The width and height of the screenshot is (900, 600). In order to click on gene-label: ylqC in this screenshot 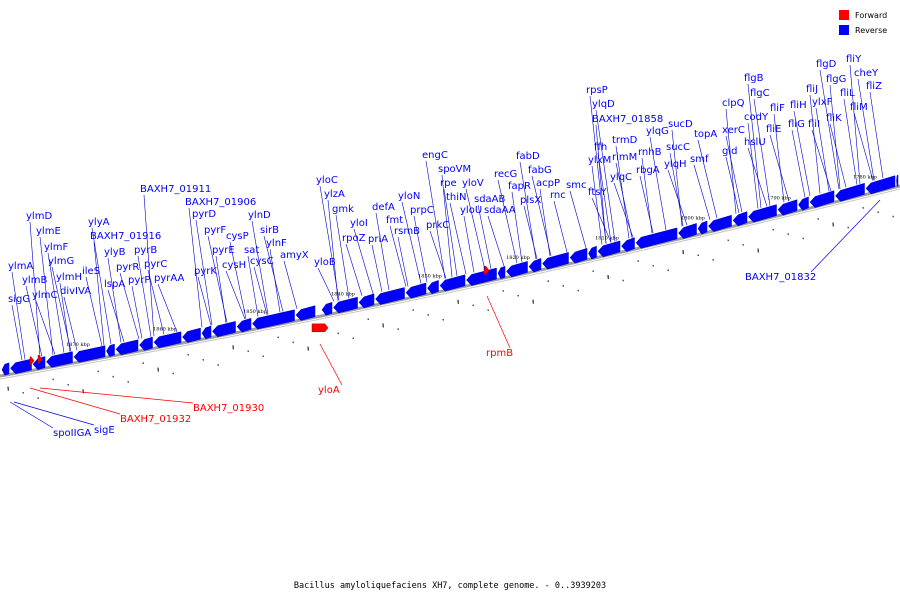, I will do `click(621, 177)`.